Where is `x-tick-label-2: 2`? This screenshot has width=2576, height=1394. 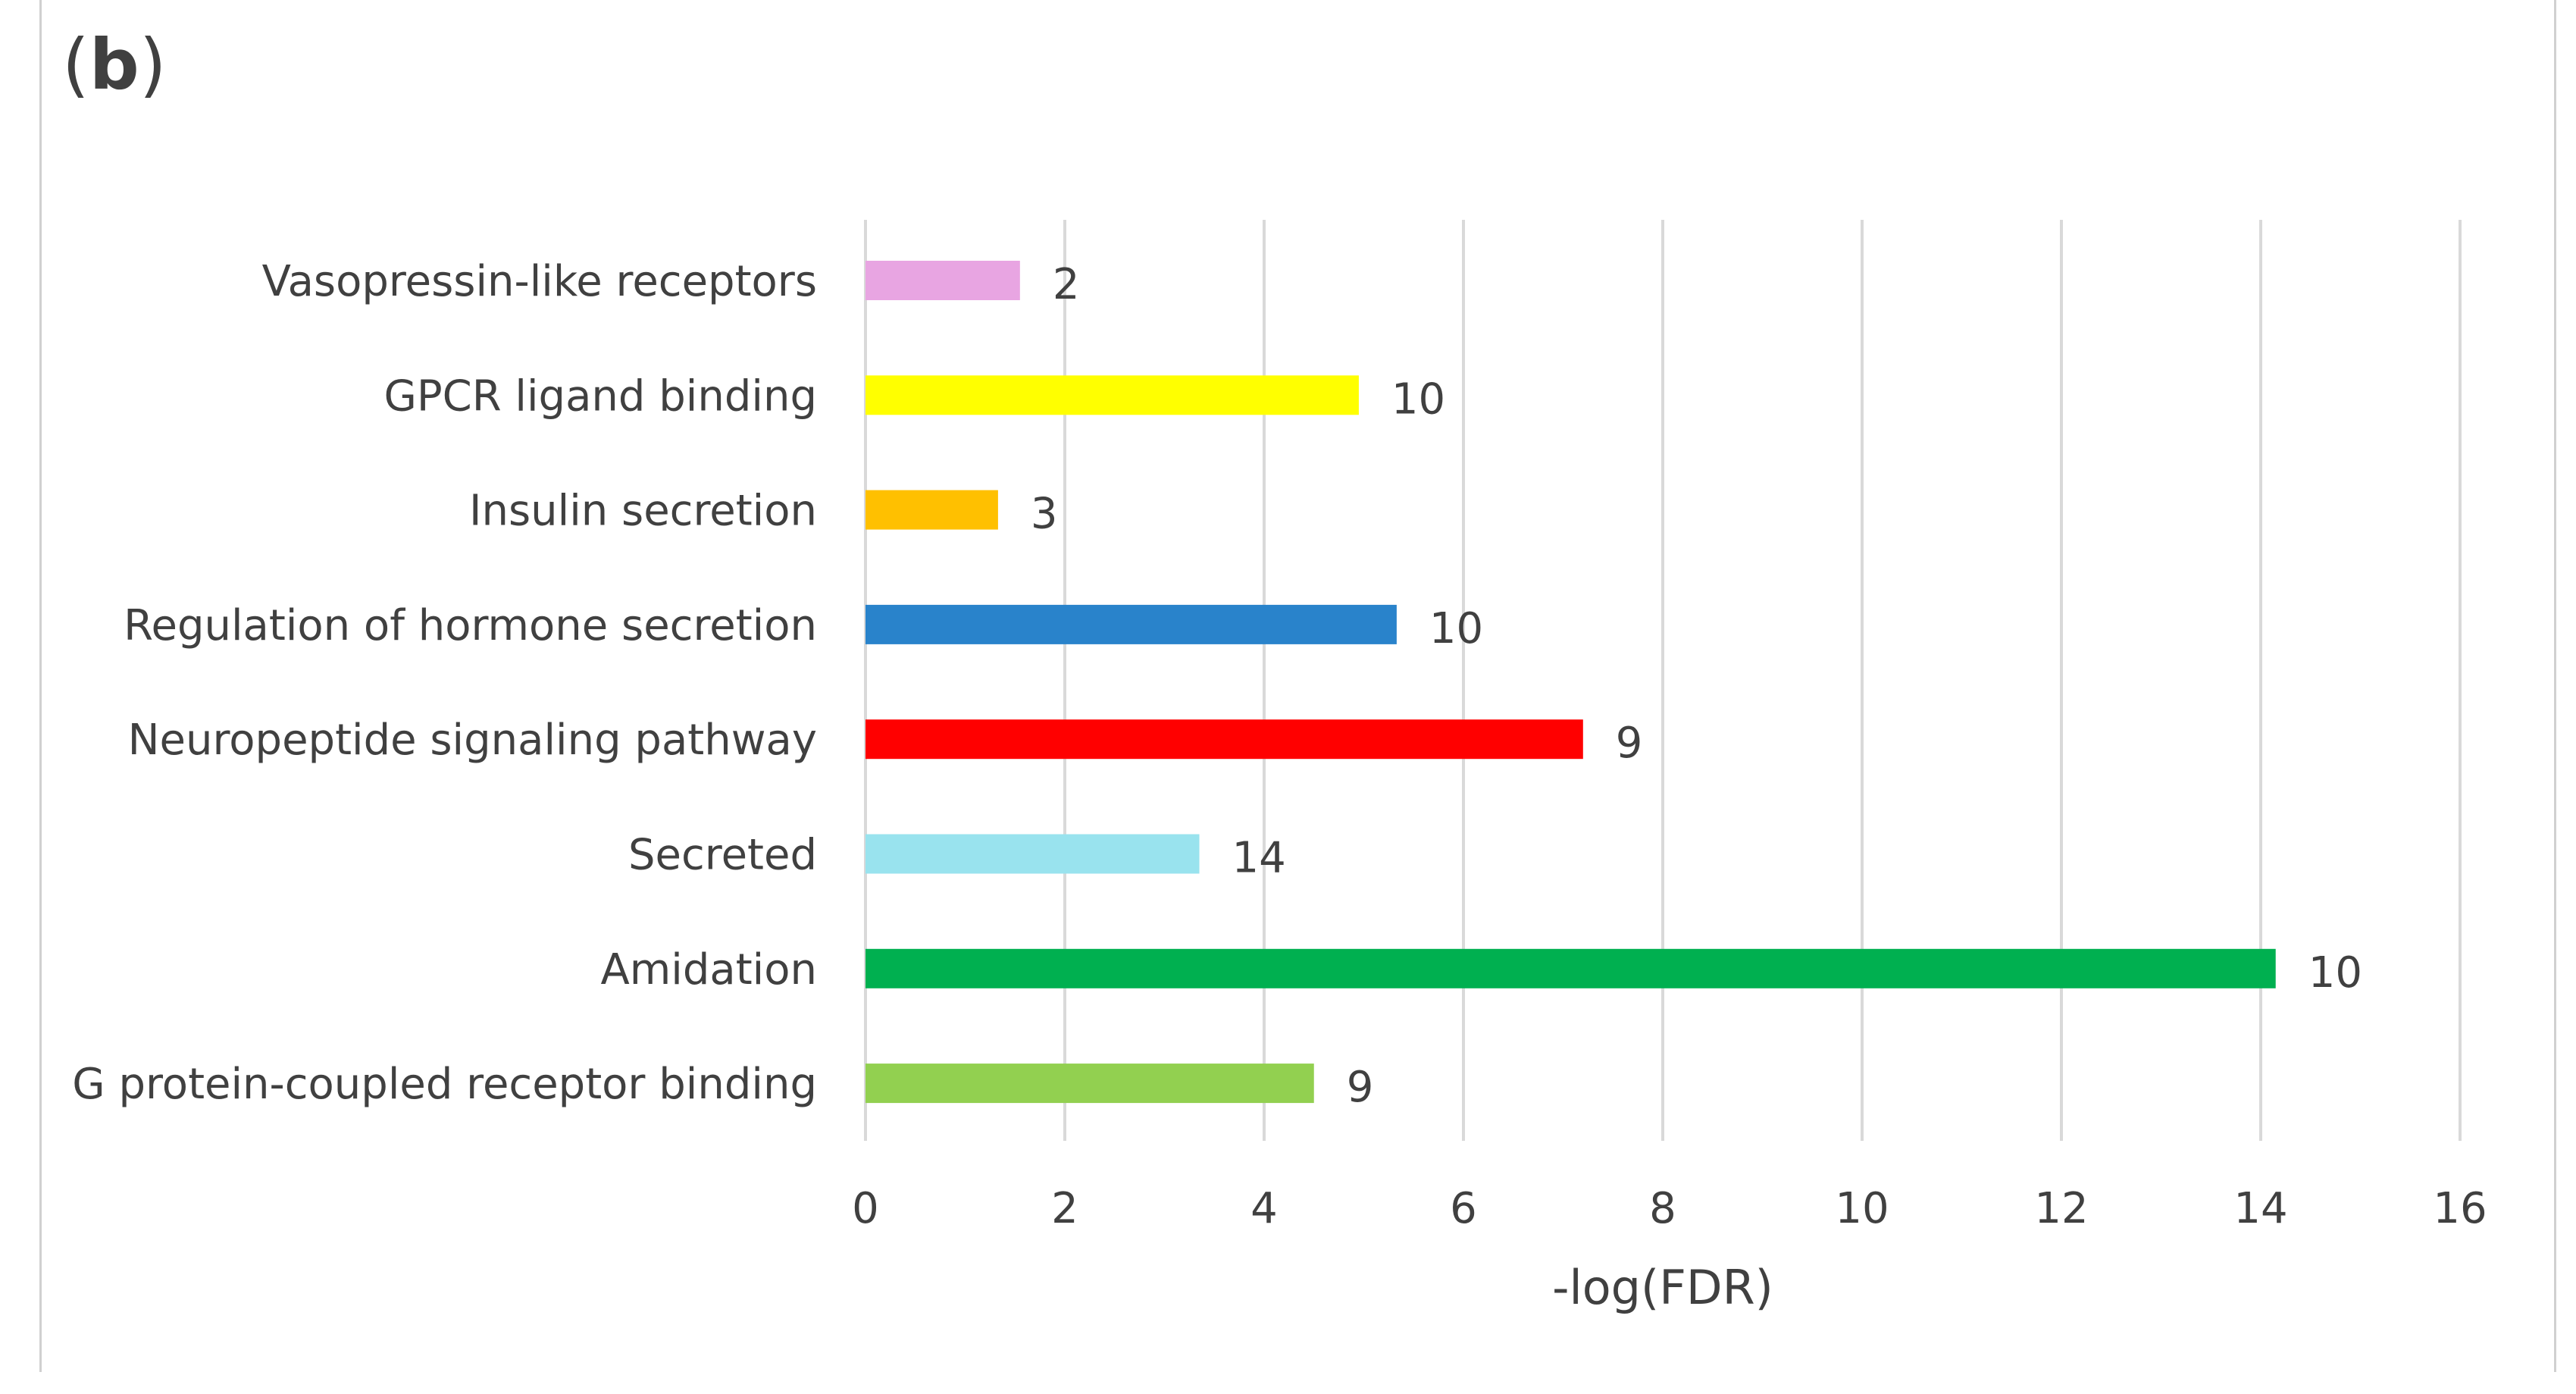 x-tick-label-2: 2 is located at coordinates (1064, 1209).